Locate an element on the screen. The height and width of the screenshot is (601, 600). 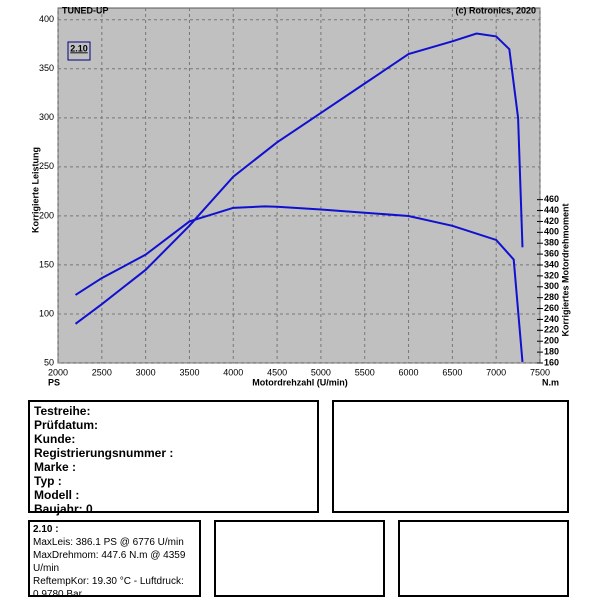
x-tick-label: 2000 is located at coordinates (58, 372).